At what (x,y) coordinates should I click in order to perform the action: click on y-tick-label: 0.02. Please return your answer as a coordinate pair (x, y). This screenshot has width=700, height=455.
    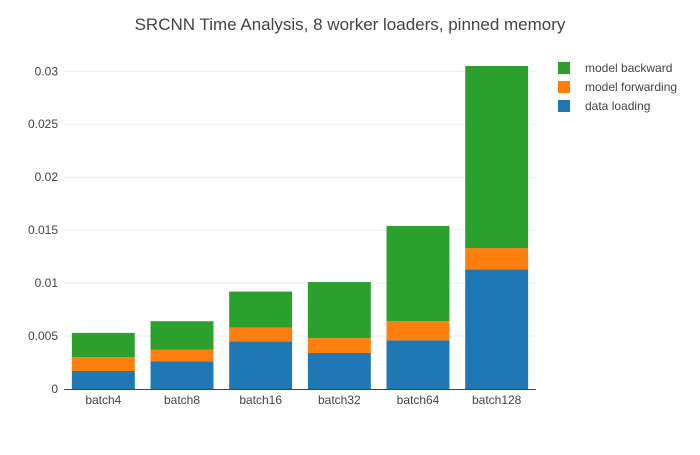
    Looking at the image, I should click on (47, 177).